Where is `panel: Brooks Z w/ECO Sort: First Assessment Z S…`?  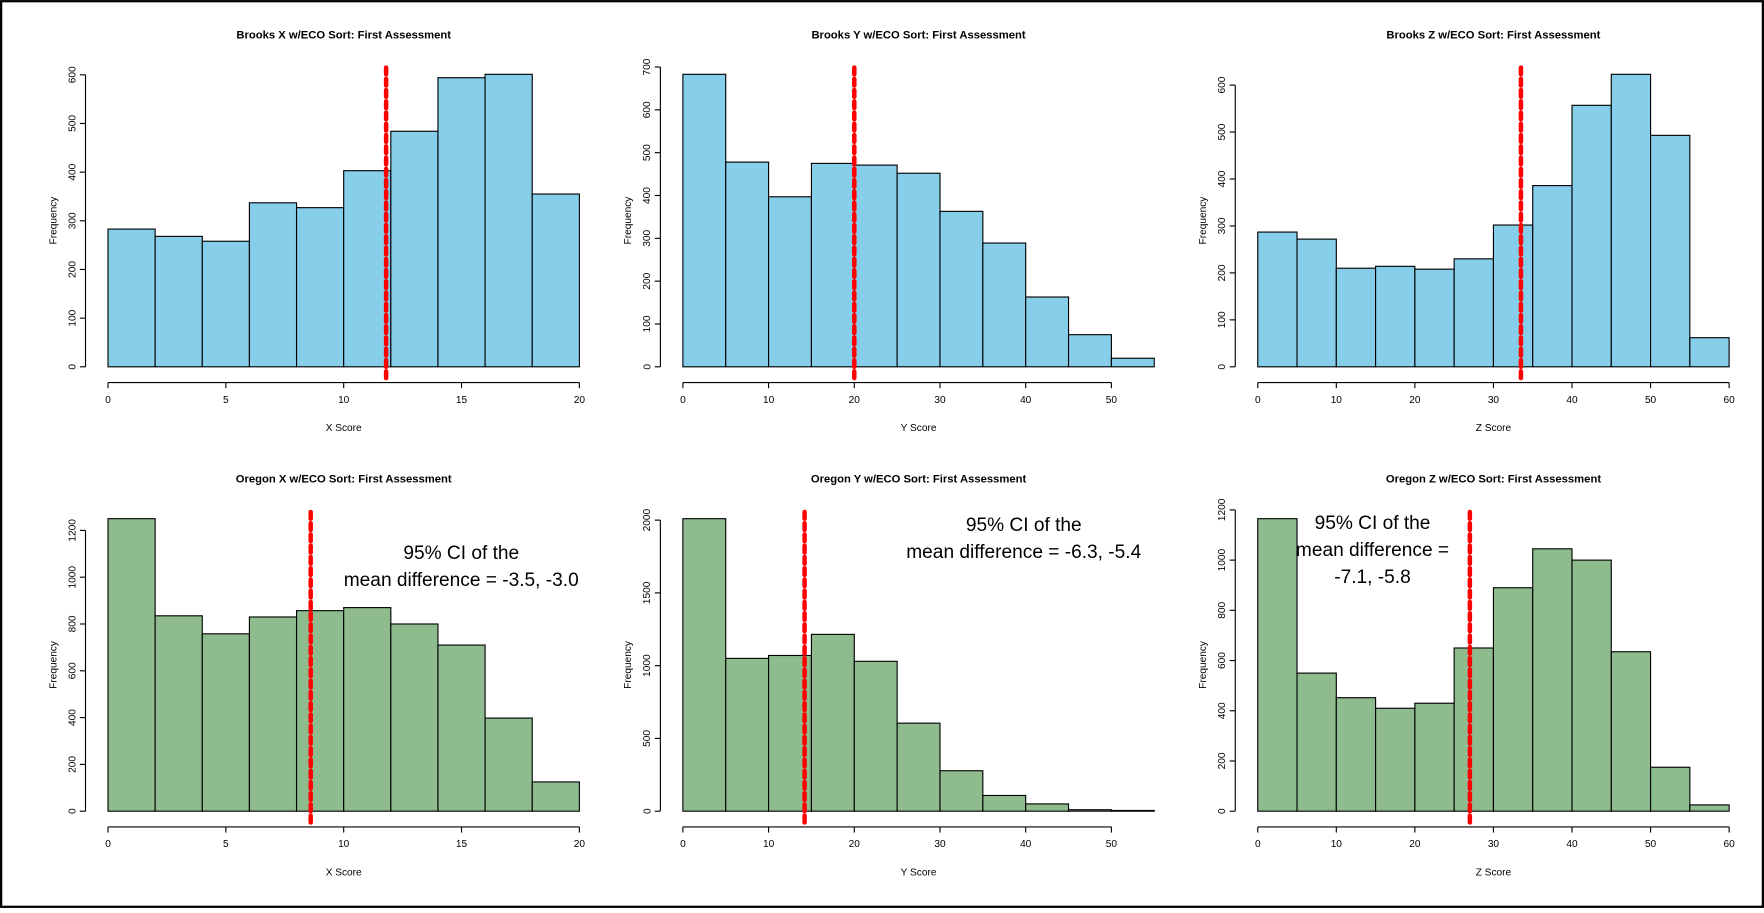 panel: Brooks Z w/ECO Sort: First Assessment Z S… is located at coordinates (1466, 231).